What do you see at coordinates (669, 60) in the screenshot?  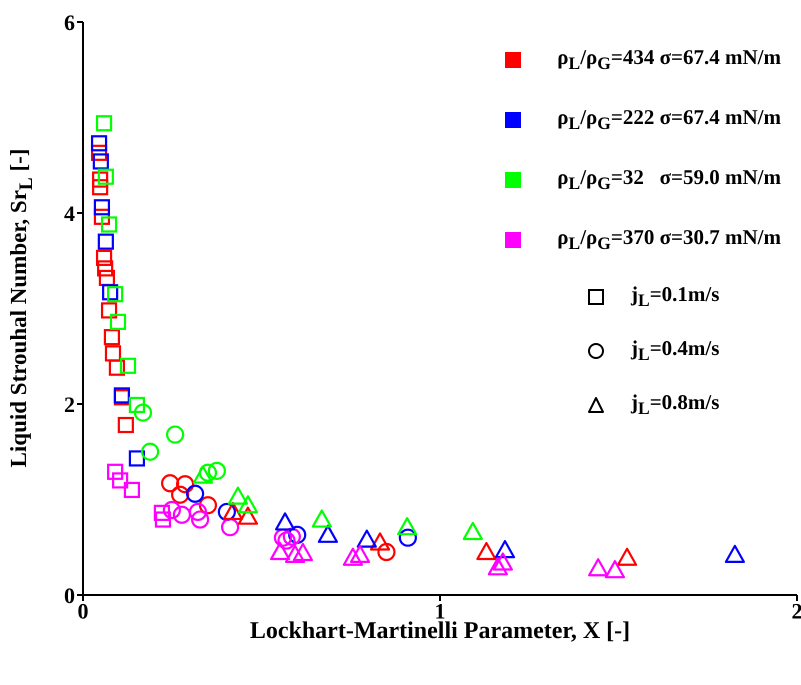 I see `legend-label: ρ$_{L}$/ρ$_{G}$=434 σ=67.4 mN/m` at bounding box center [669, 60].